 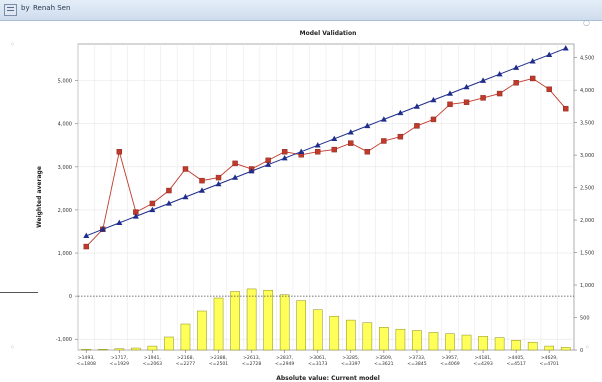 What do you see at coordinates (586, 22) in the screenshot?
I see `corner-handle-icon: ○` at bounding box center [586, 22].